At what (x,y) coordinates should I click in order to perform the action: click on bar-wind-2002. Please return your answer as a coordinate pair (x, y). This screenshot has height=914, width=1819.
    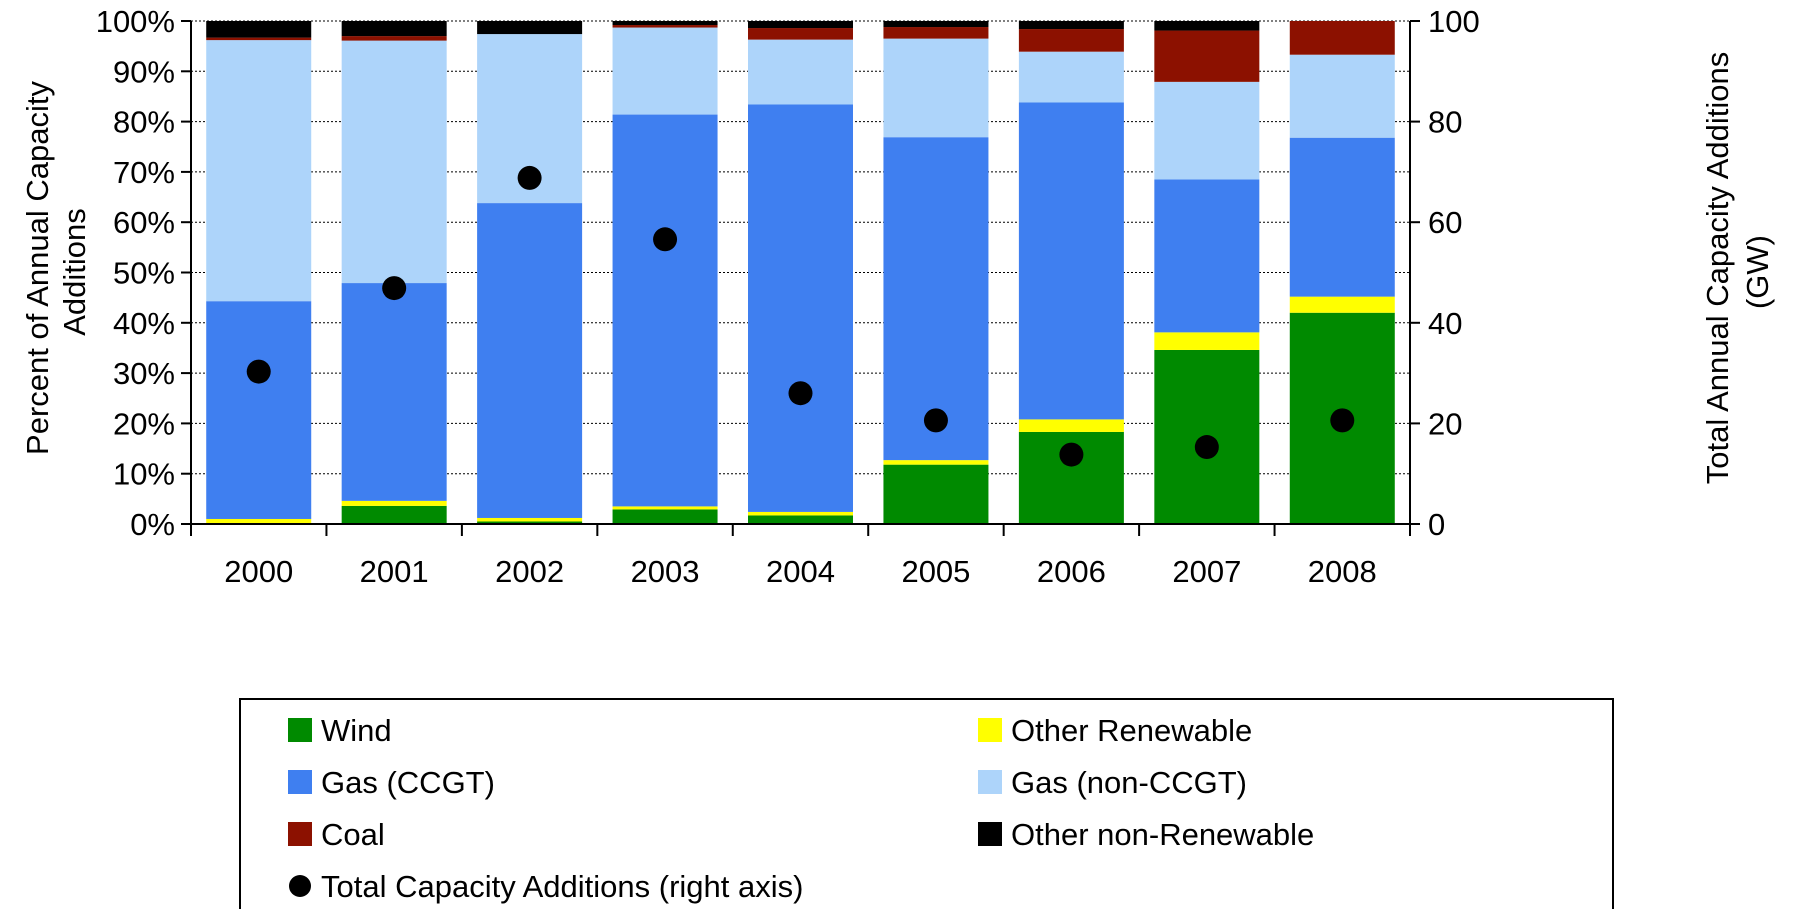
    Looking at the image, I should click on (530, 522).